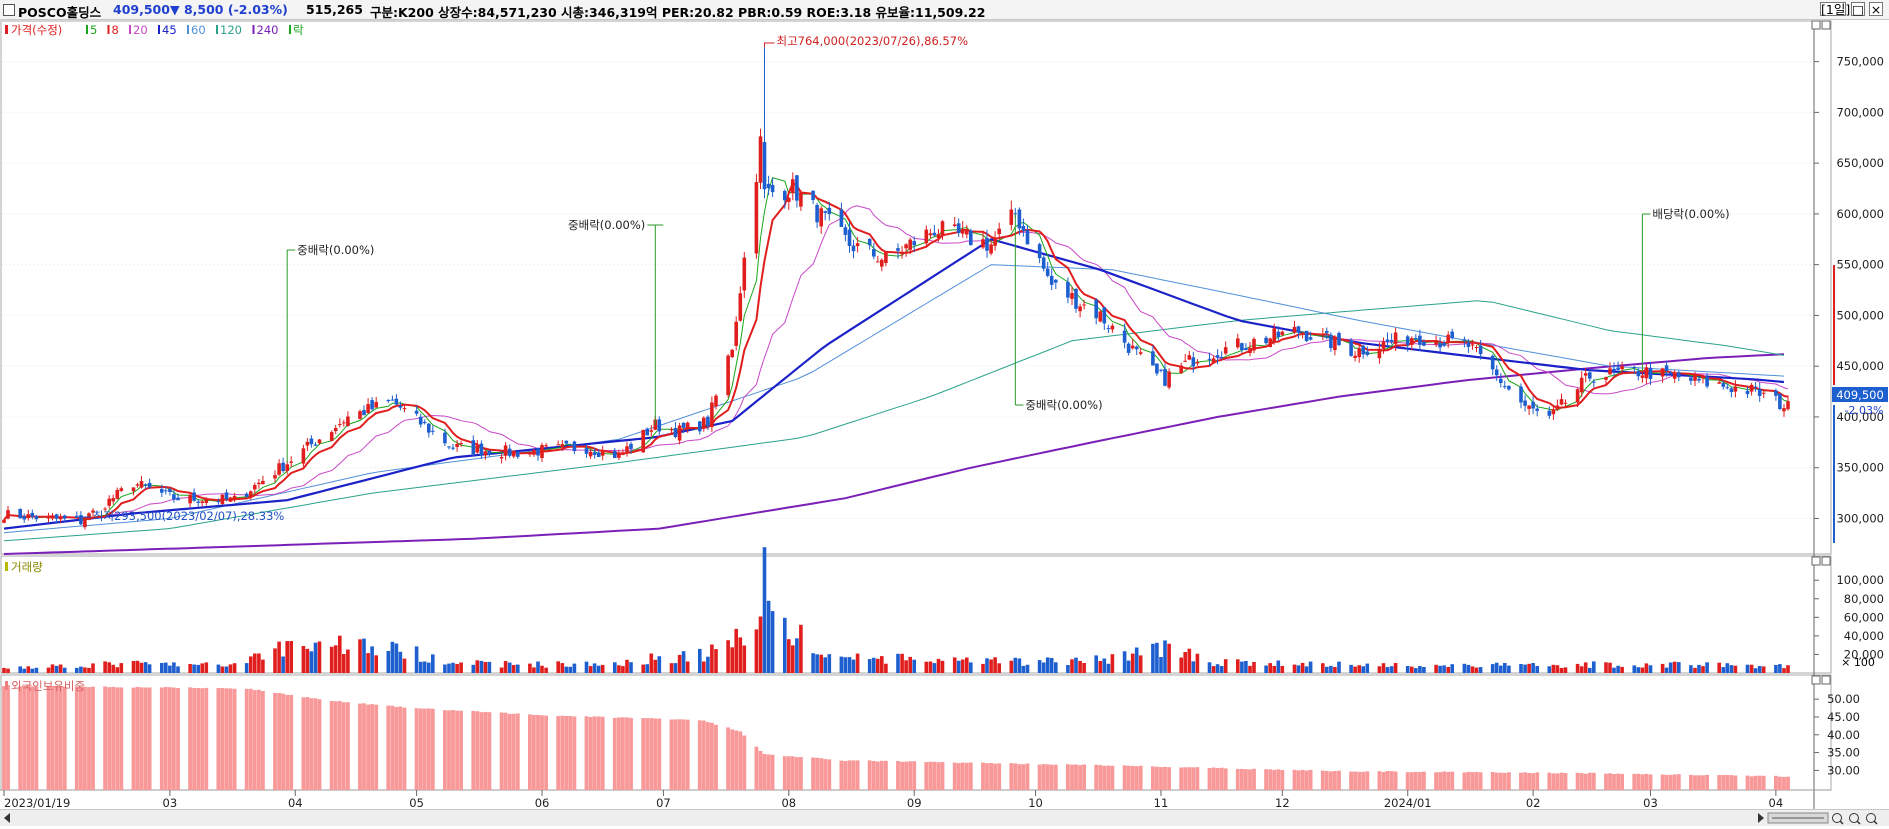  I want to click on price-tick-label: 350,000, so click(1860, 468).